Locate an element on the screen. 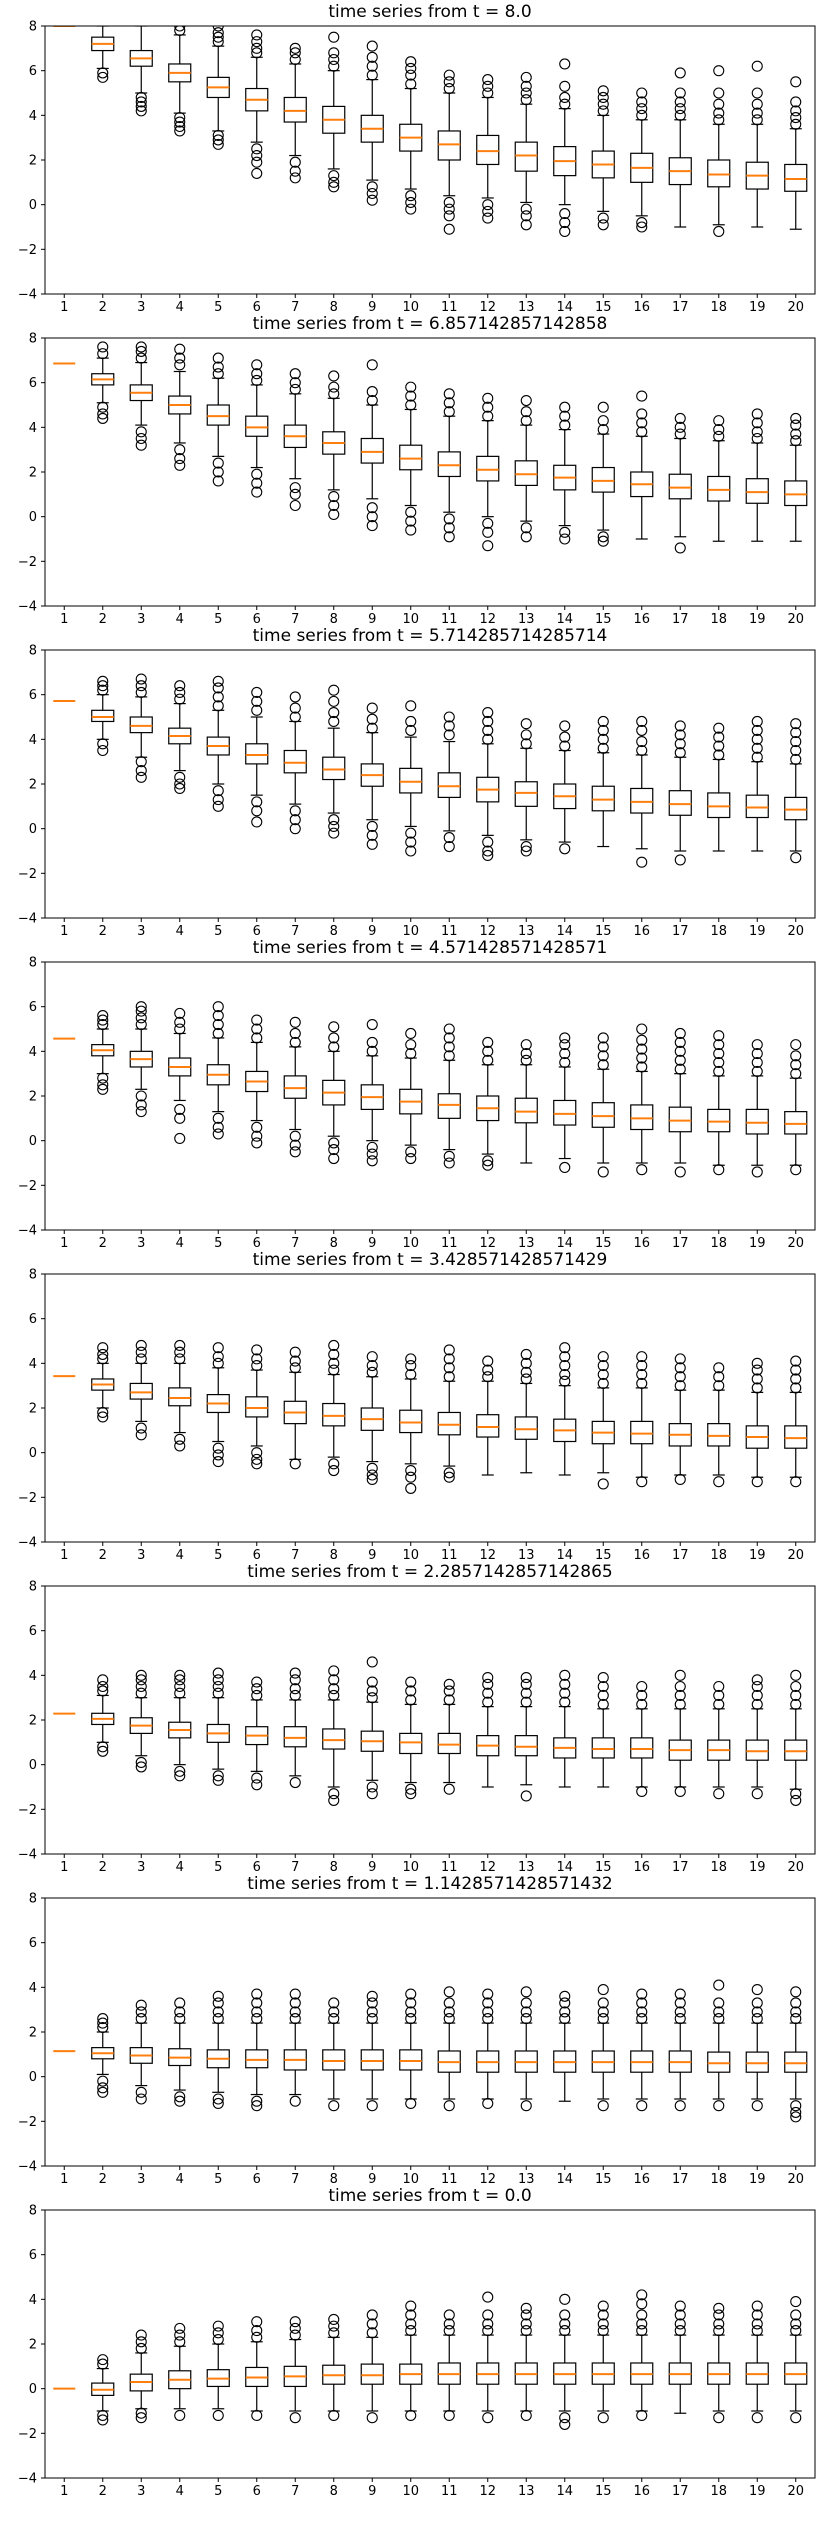  x-tick-label: 8 is located at coordinates (334, 1866).